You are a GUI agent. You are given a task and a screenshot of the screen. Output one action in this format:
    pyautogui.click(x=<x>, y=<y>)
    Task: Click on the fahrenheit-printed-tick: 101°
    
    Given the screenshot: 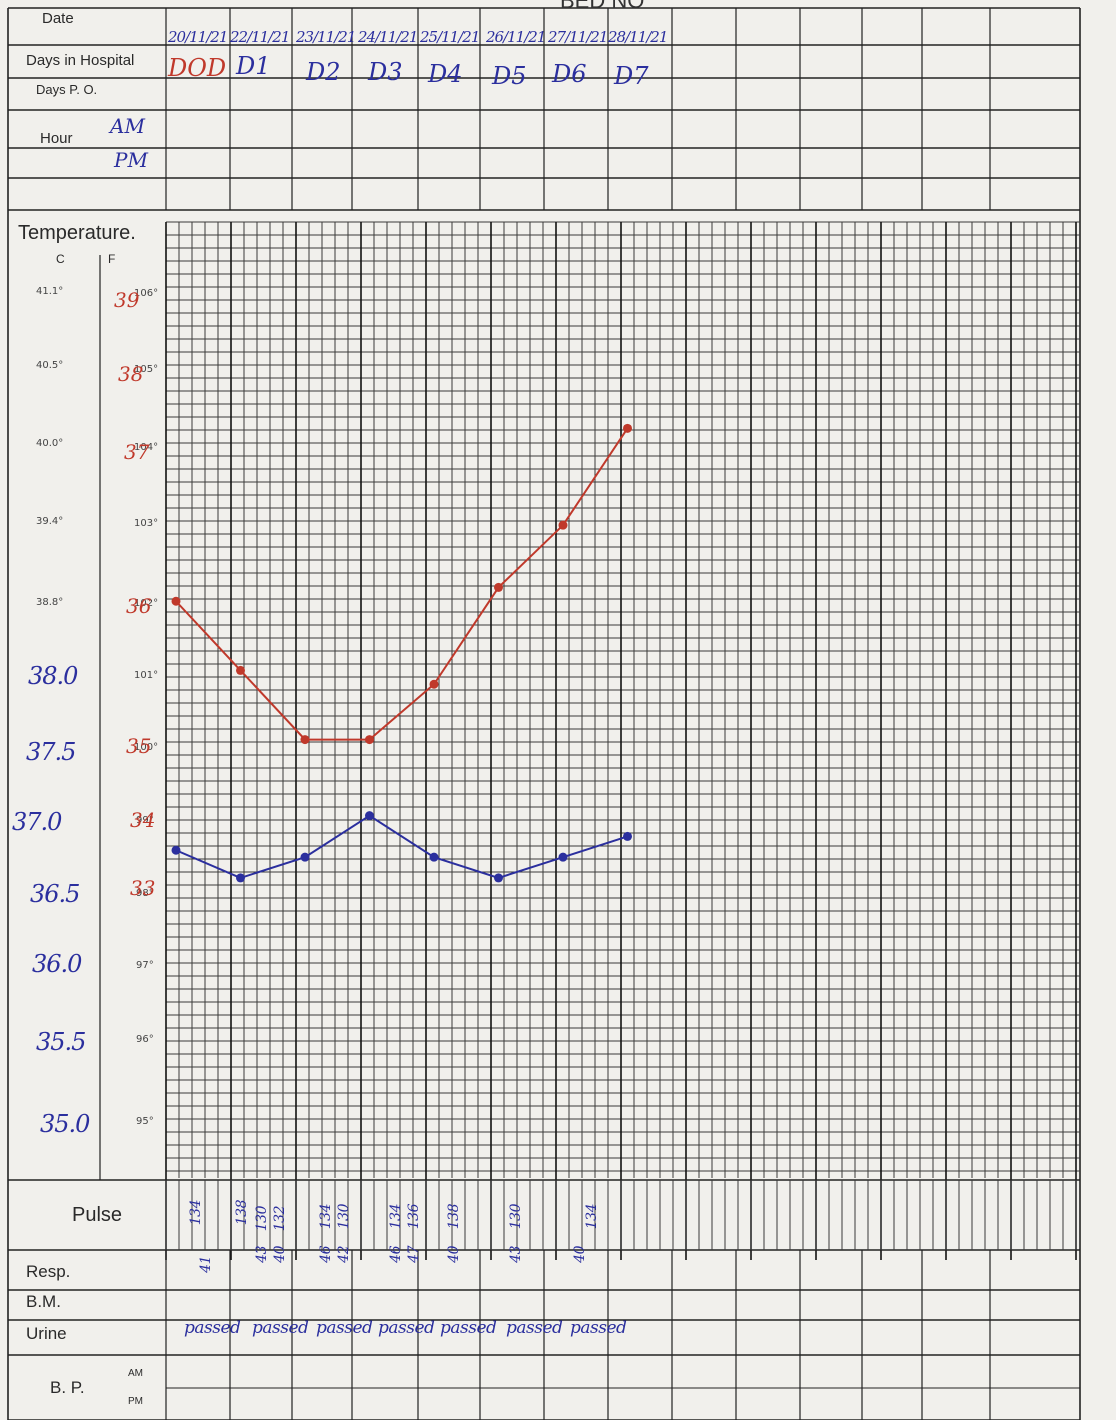 What is the action you would take?
    pyautogui.click(x=146, y=675)
    